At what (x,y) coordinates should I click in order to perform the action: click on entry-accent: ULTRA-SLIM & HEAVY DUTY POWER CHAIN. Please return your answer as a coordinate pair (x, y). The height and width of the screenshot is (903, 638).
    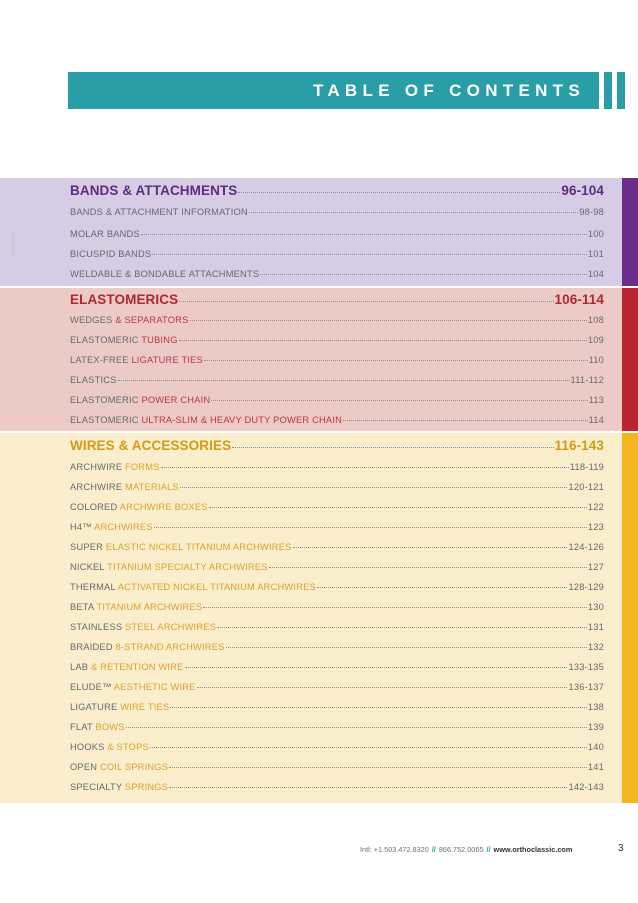
    Looking at the image, I should click on (242, 420).